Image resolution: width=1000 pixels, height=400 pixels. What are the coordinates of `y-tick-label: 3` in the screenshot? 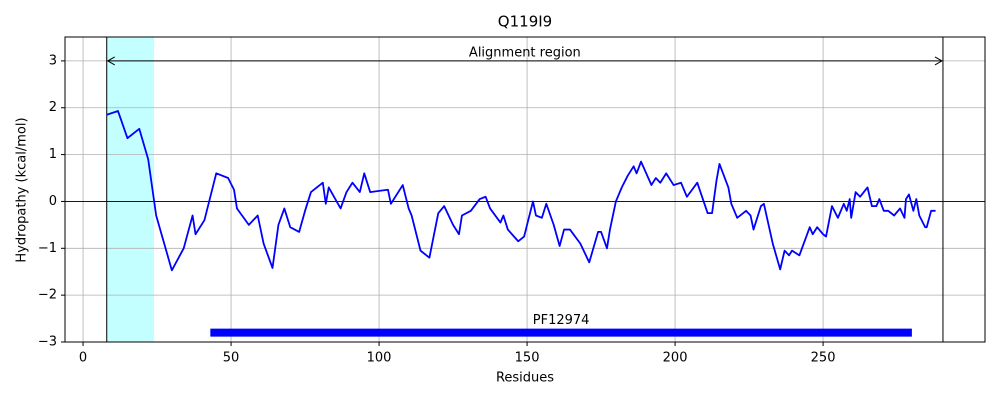 It's located at (53, 60).